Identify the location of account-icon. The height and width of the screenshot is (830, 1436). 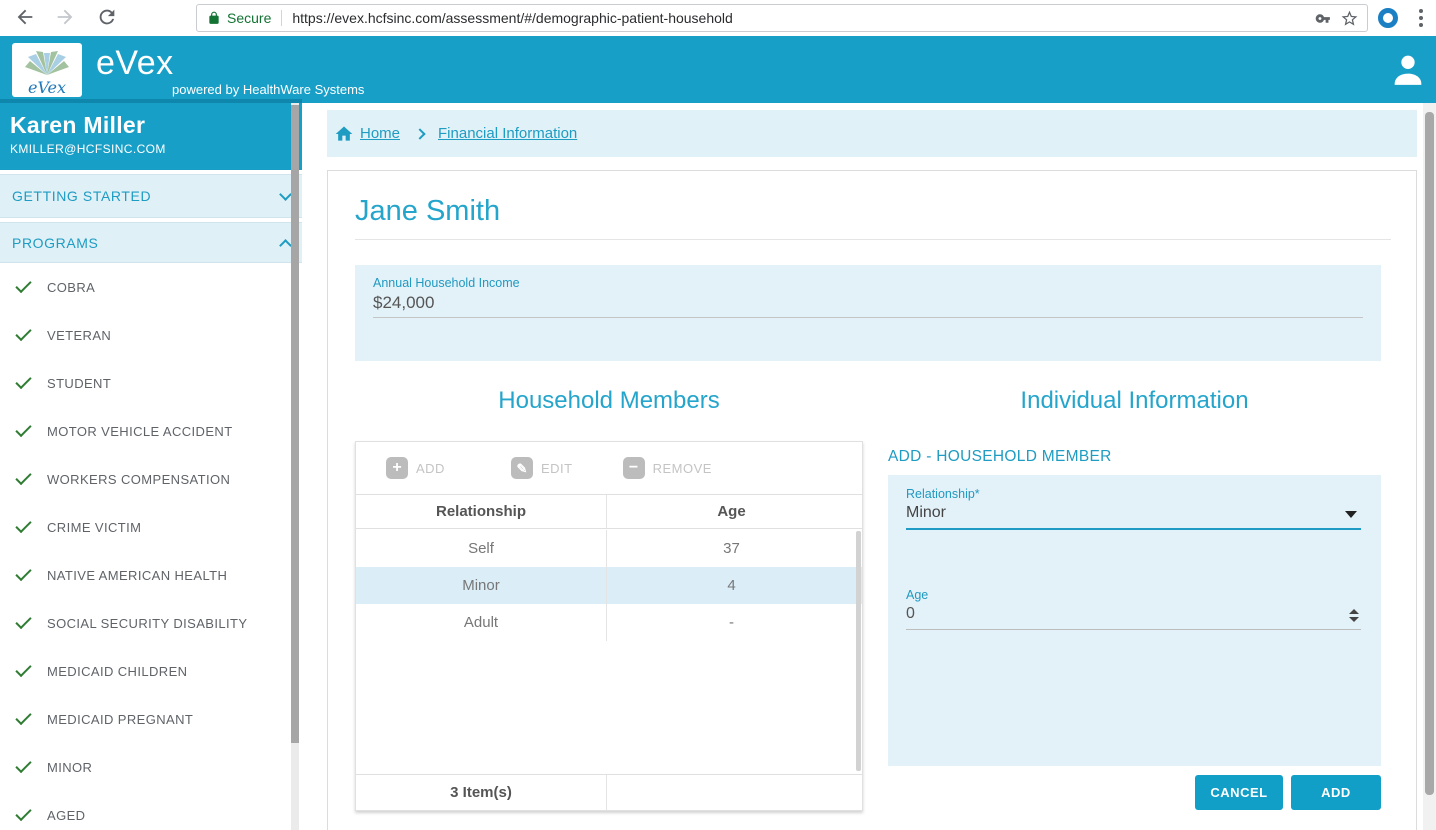
(1408, 69).